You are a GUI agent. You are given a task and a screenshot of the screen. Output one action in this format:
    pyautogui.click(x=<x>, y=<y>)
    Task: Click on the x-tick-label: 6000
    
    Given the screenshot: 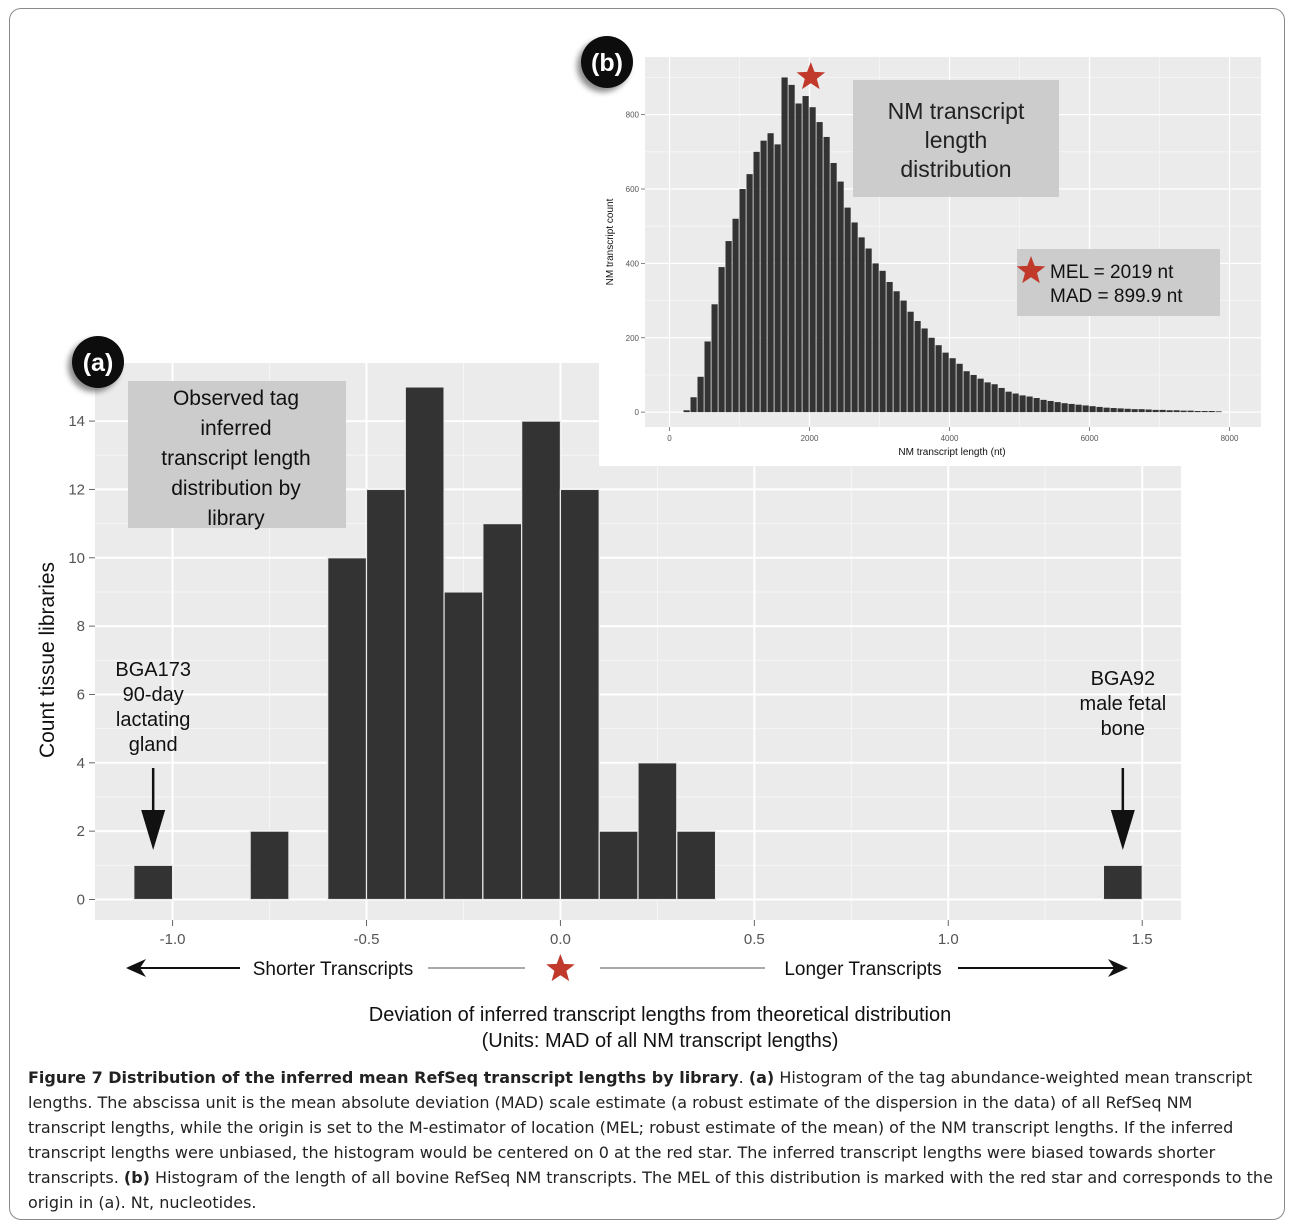 What is the action you would take?
    pyautogui.click(x=1090, y=438)
    